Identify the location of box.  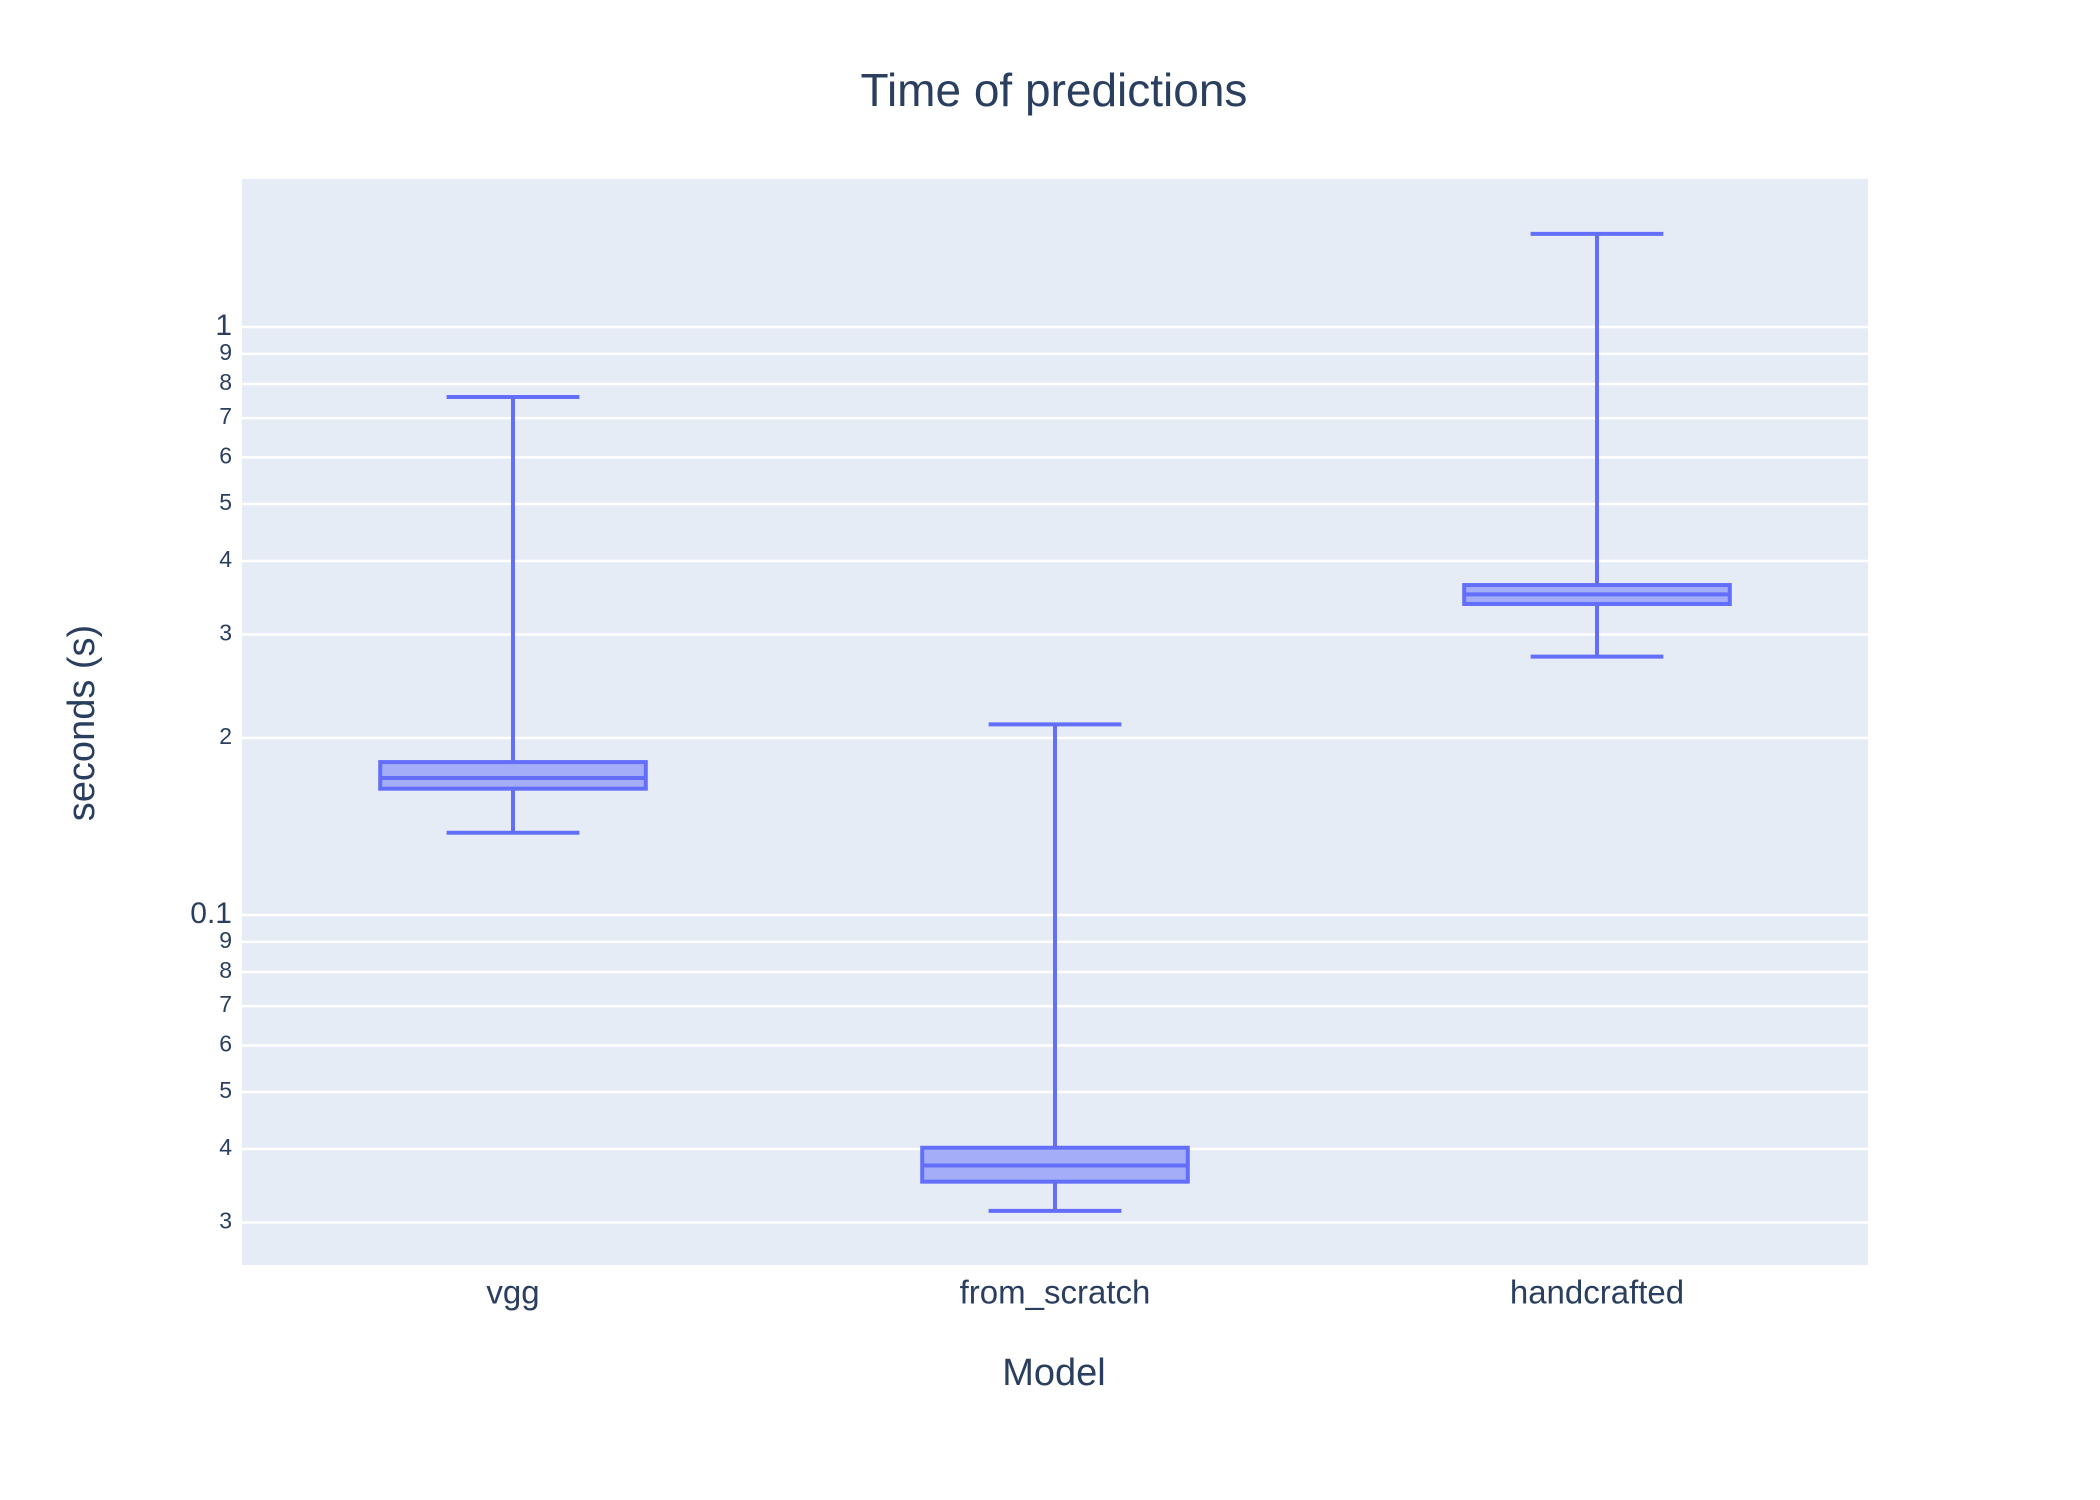
(513, 775).